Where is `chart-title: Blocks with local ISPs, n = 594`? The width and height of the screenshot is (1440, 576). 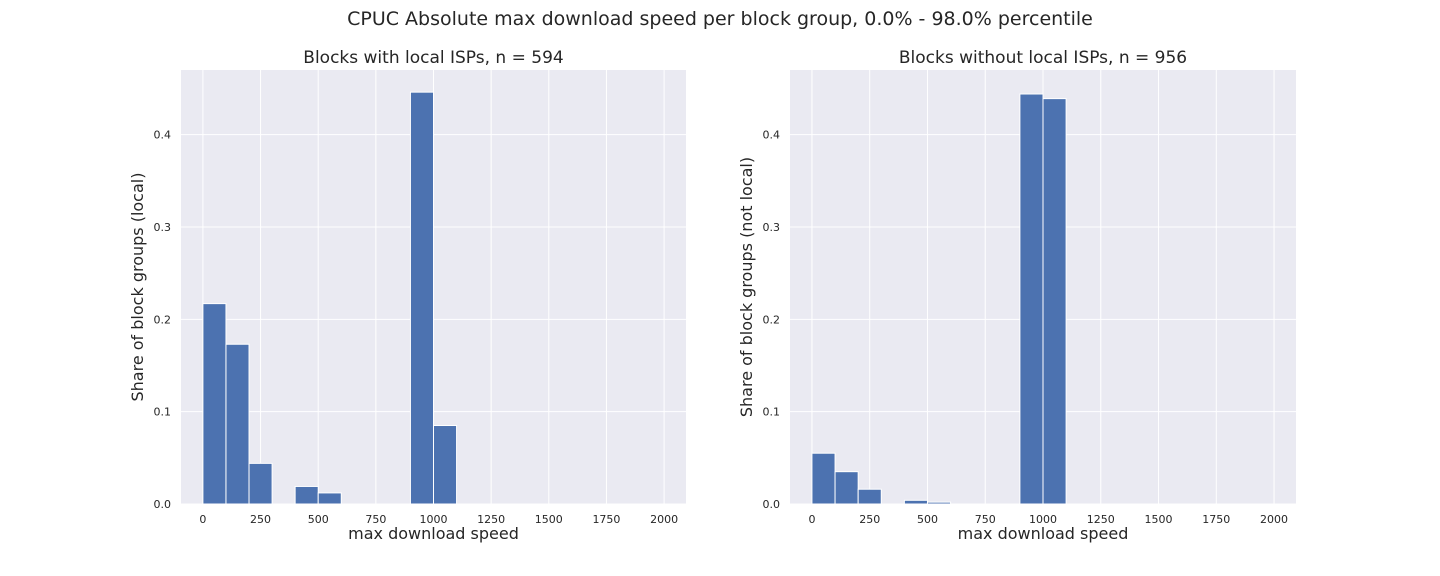 chart-title: Blocks with local ISPs, n = 594 is located at coordinates (433, 58).